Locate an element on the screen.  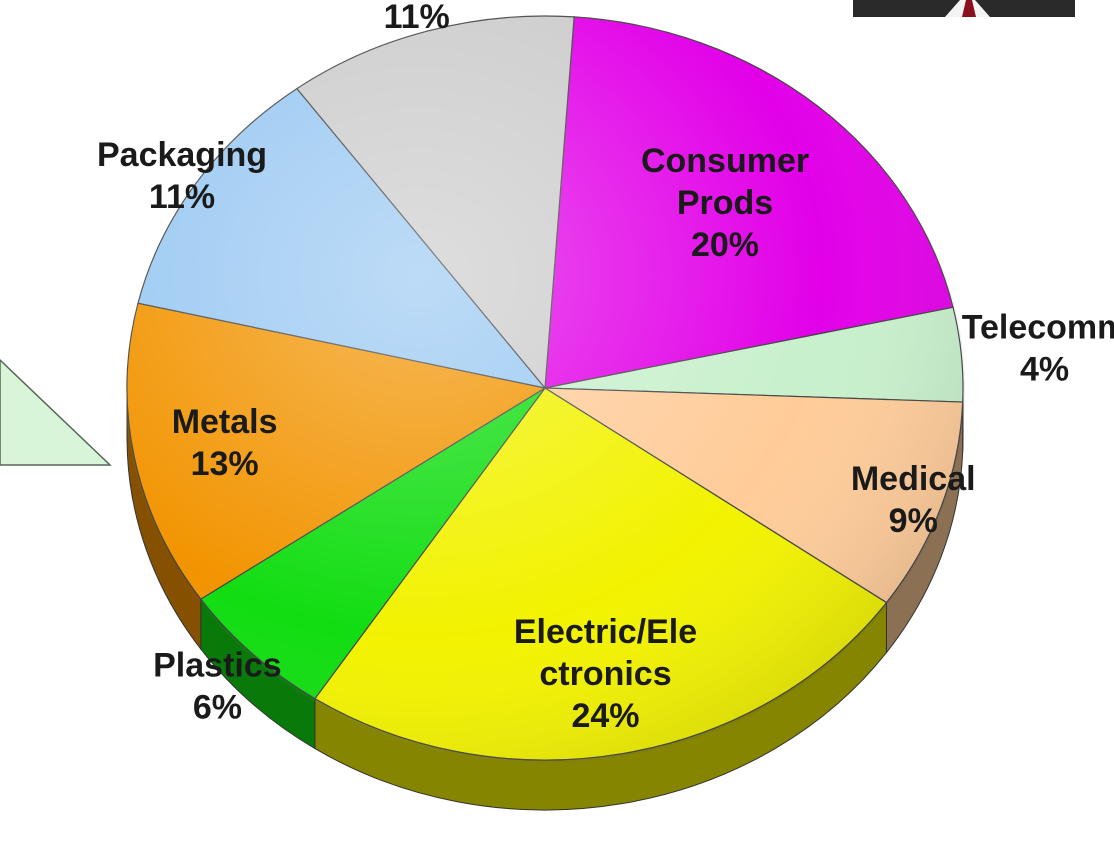
slice-percent-text: 20% is located at coordinates (725, 245).